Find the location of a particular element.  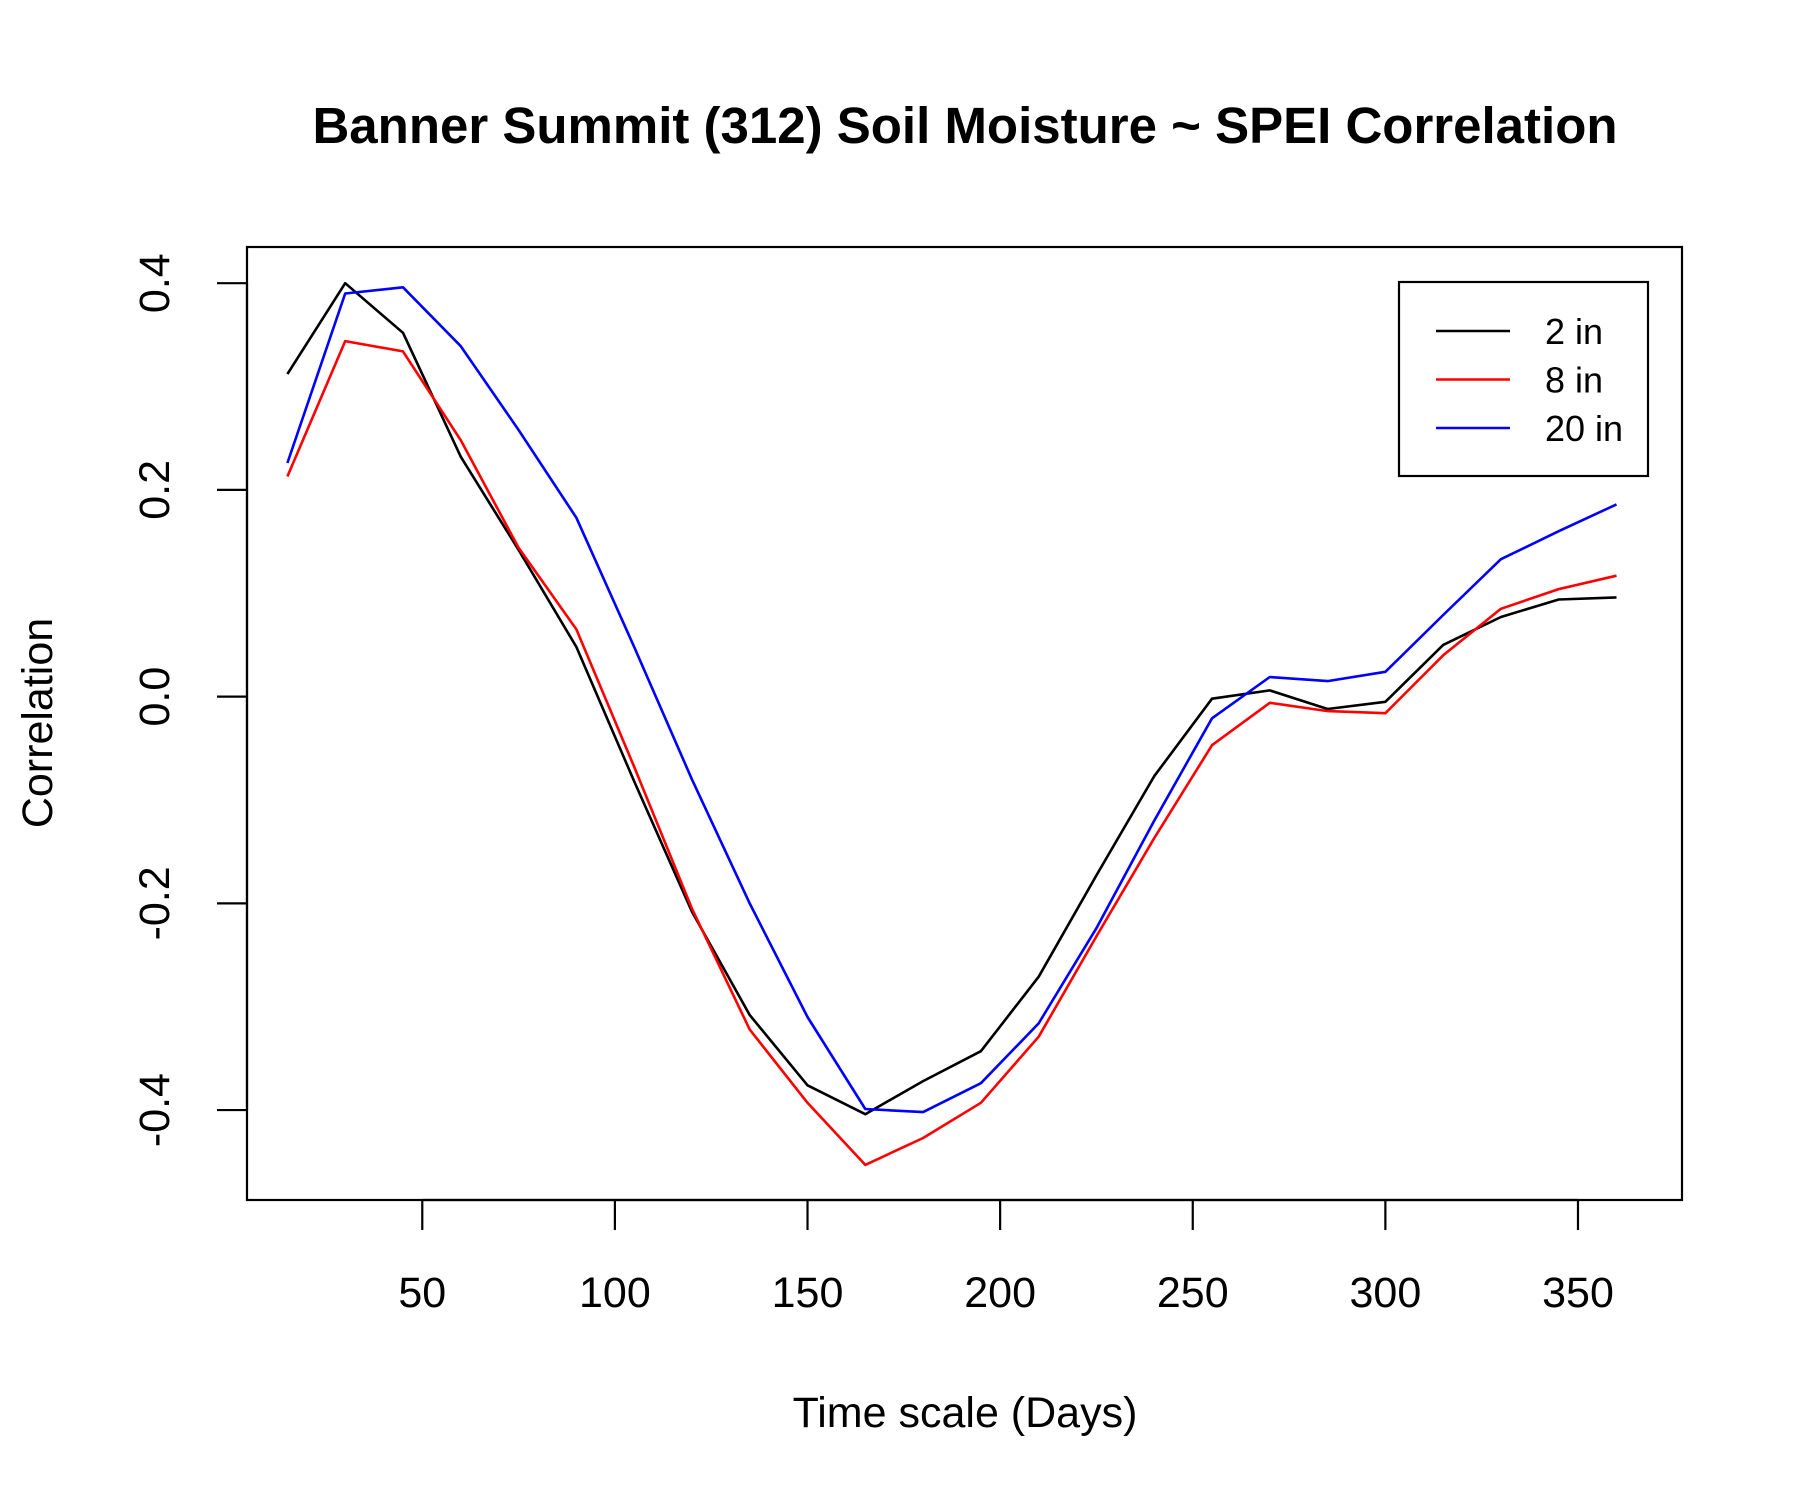

legend-label: 2 in is located at coordinates (1574, 331).